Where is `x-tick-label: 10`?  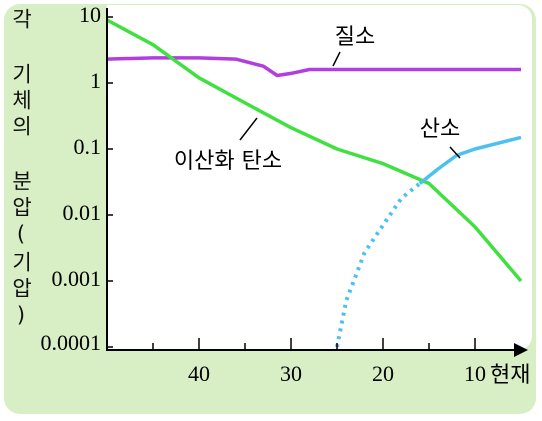
x-tick-label: 10 is located at coordinates (475, 373).